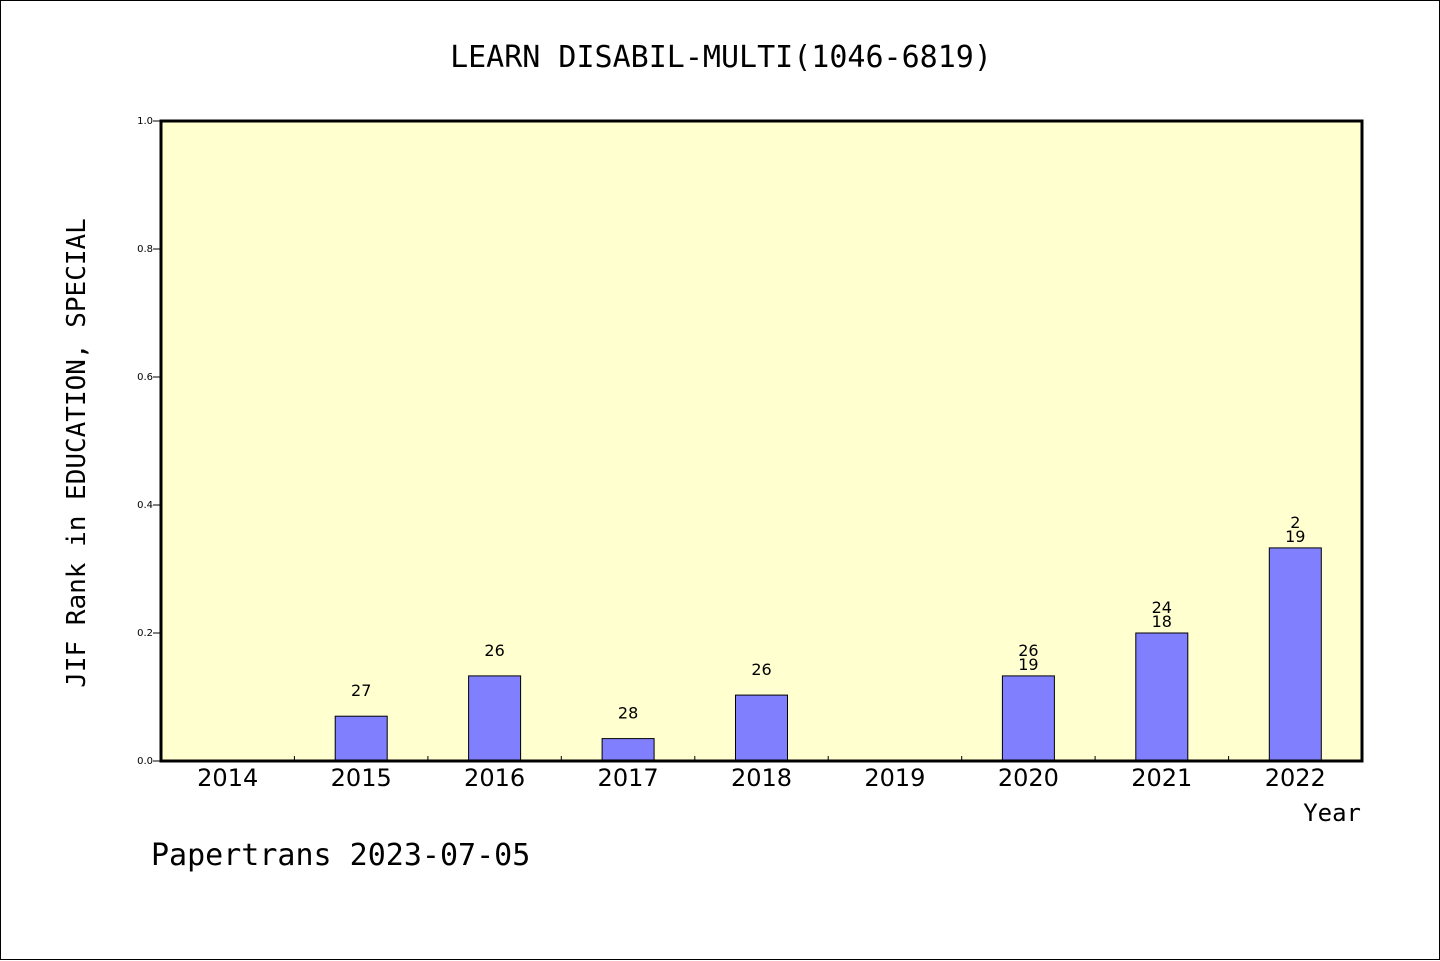 The width and height of the screenshot is (1440, 961). Describe the element at coordinates (1028, 778) in the screenshot. I see `x-tick-label-2020: 2020` at that location.